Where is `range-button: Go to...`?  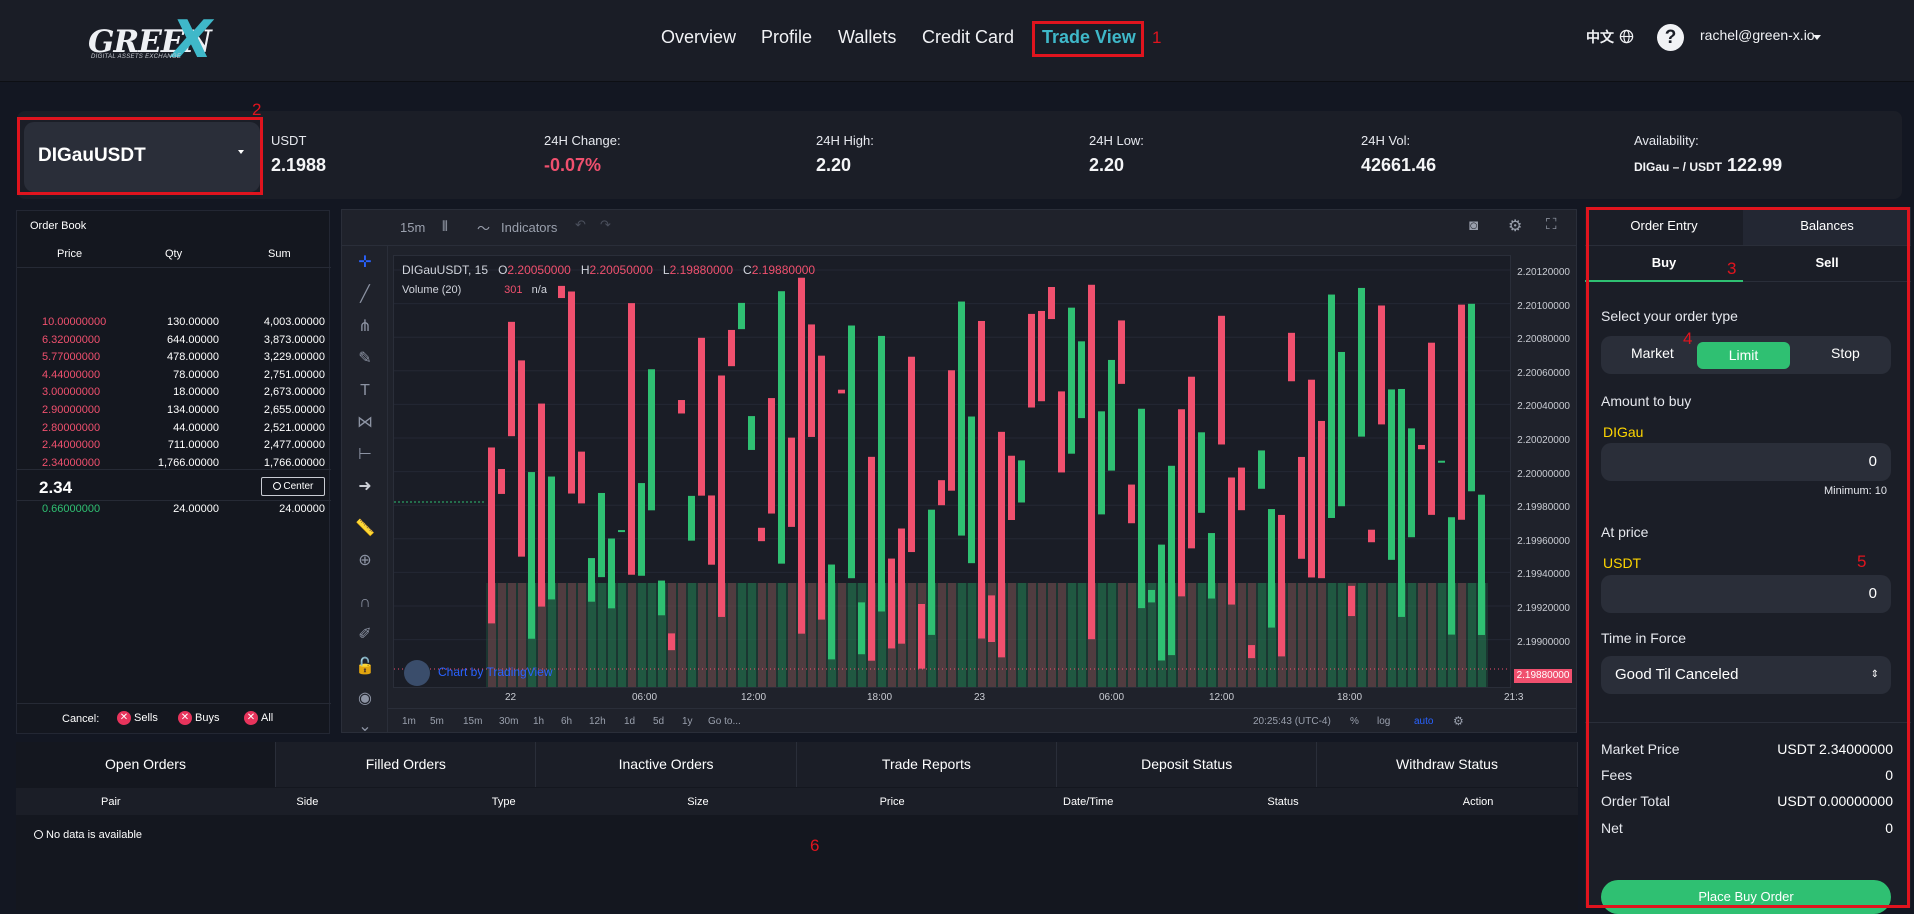
range-button: Go to... is located at coordinates (724, 721).